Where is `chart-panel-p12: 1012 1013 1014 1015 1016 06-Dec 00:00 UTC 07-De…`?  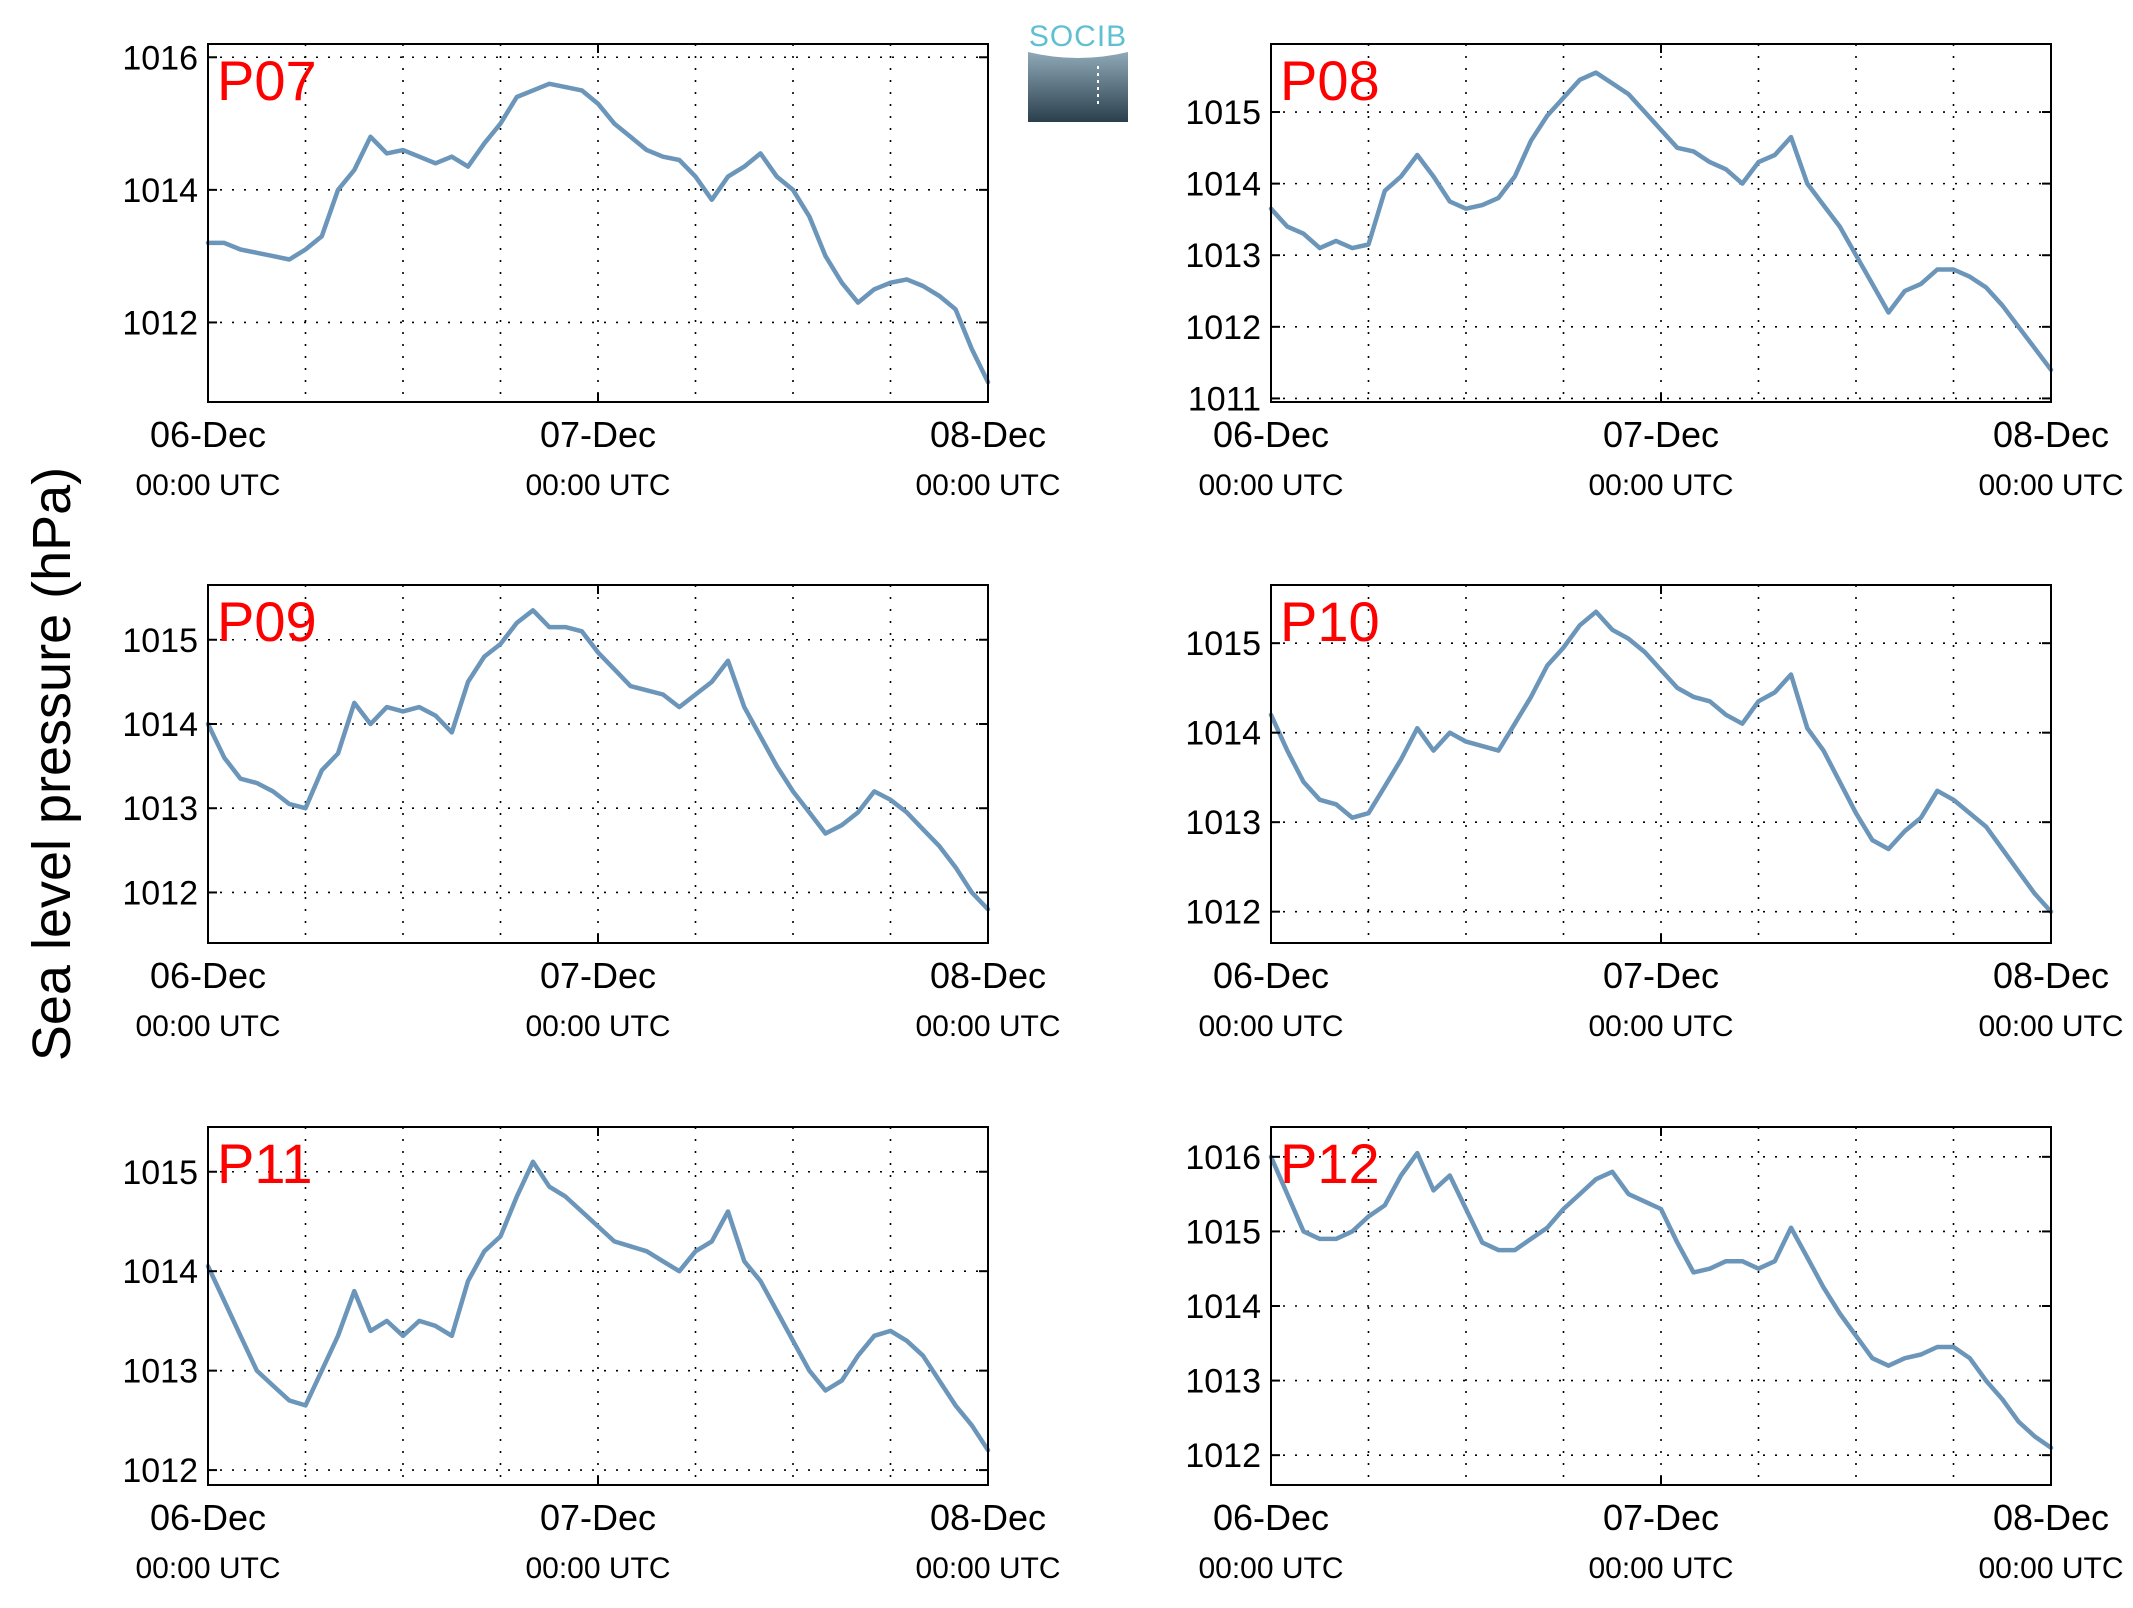 chart-panel-p12: 1012 1013 1014 1015 1016 06-Dec 00:00 UTC 07-De… is located at coordinates (1654, 1355).